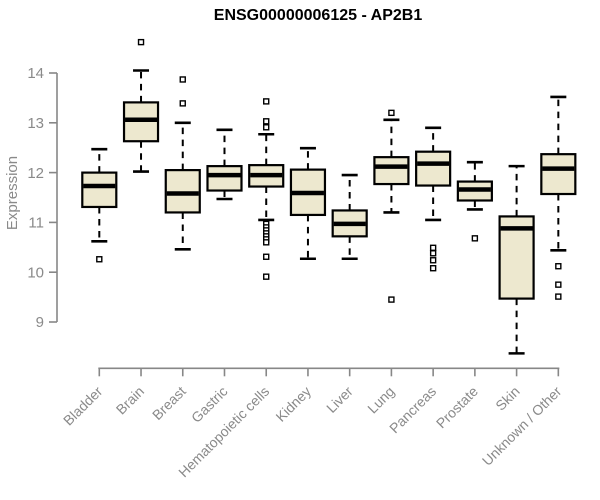 This screenshot has width=600, height=500. I want to click on x-category-label-kidney: Kidney, so click(293, 404).